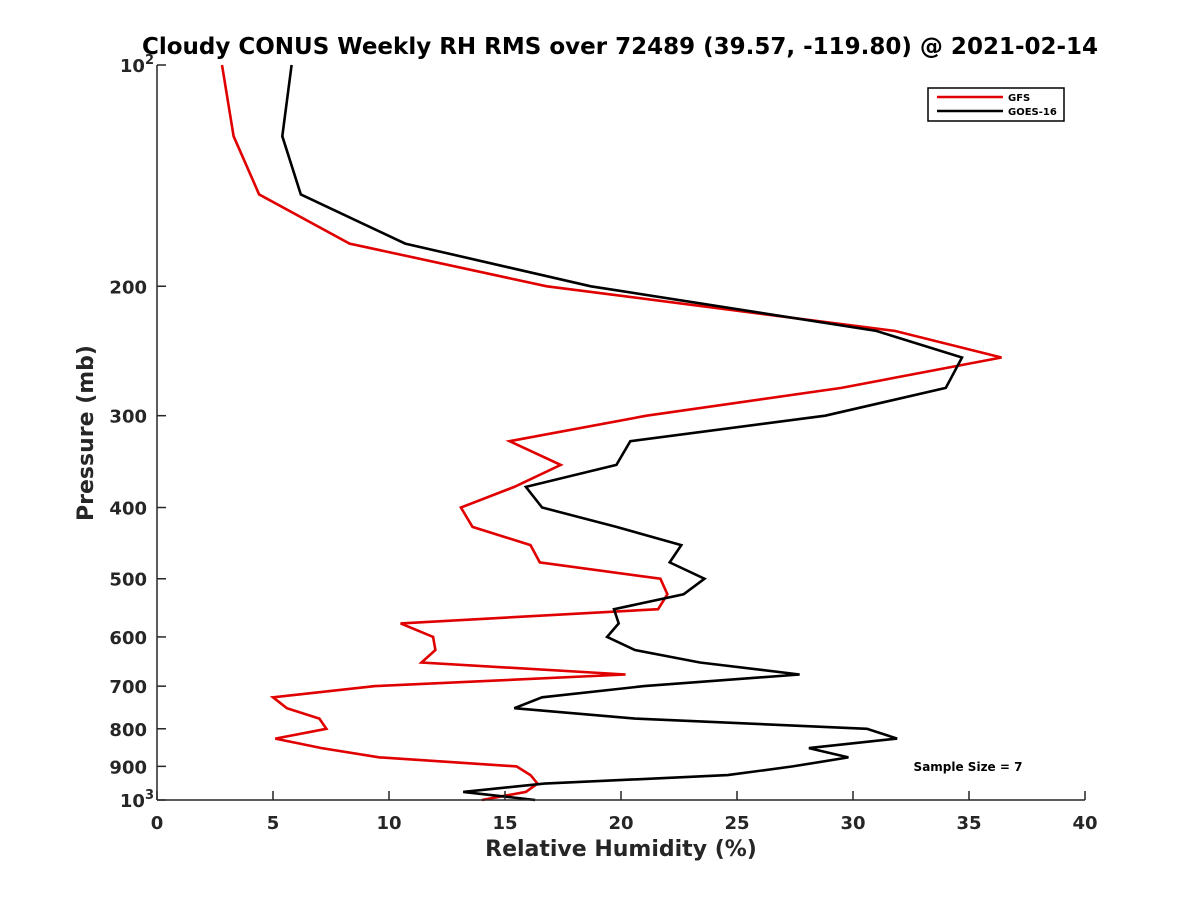 The height and width of the screenshot is (900, 1200). I want to click on y-tick-label: 900, so click(128, 767).